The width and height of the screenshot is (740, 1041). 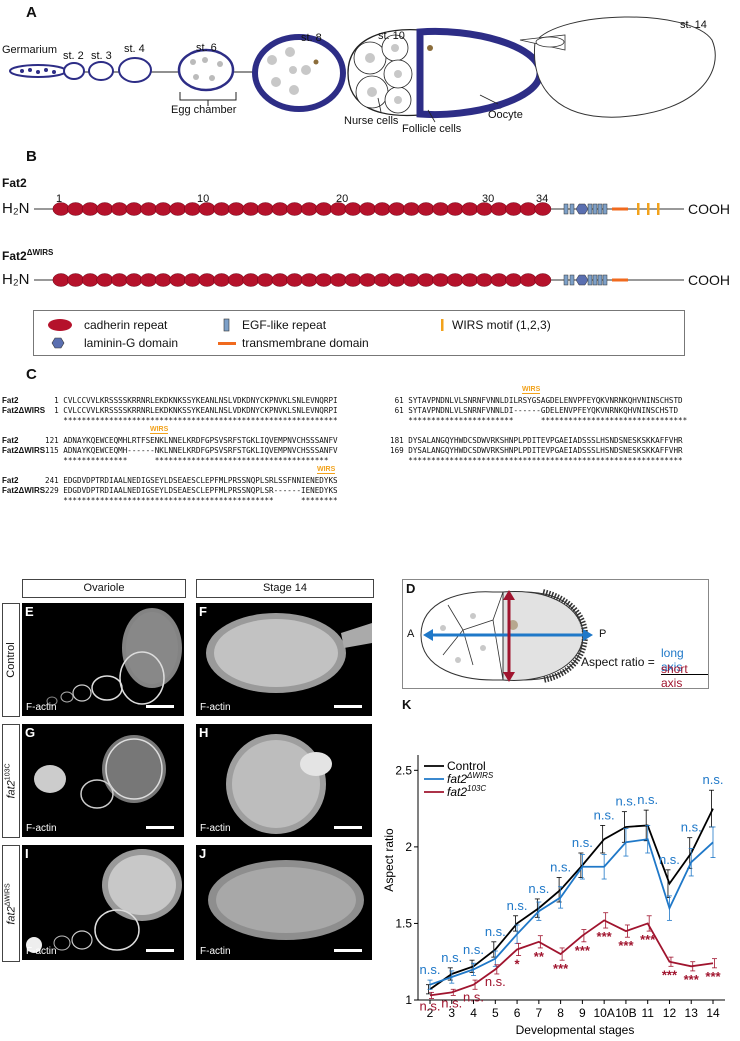 I want to click on panel-label-b: B, so click(x=31, y=156).